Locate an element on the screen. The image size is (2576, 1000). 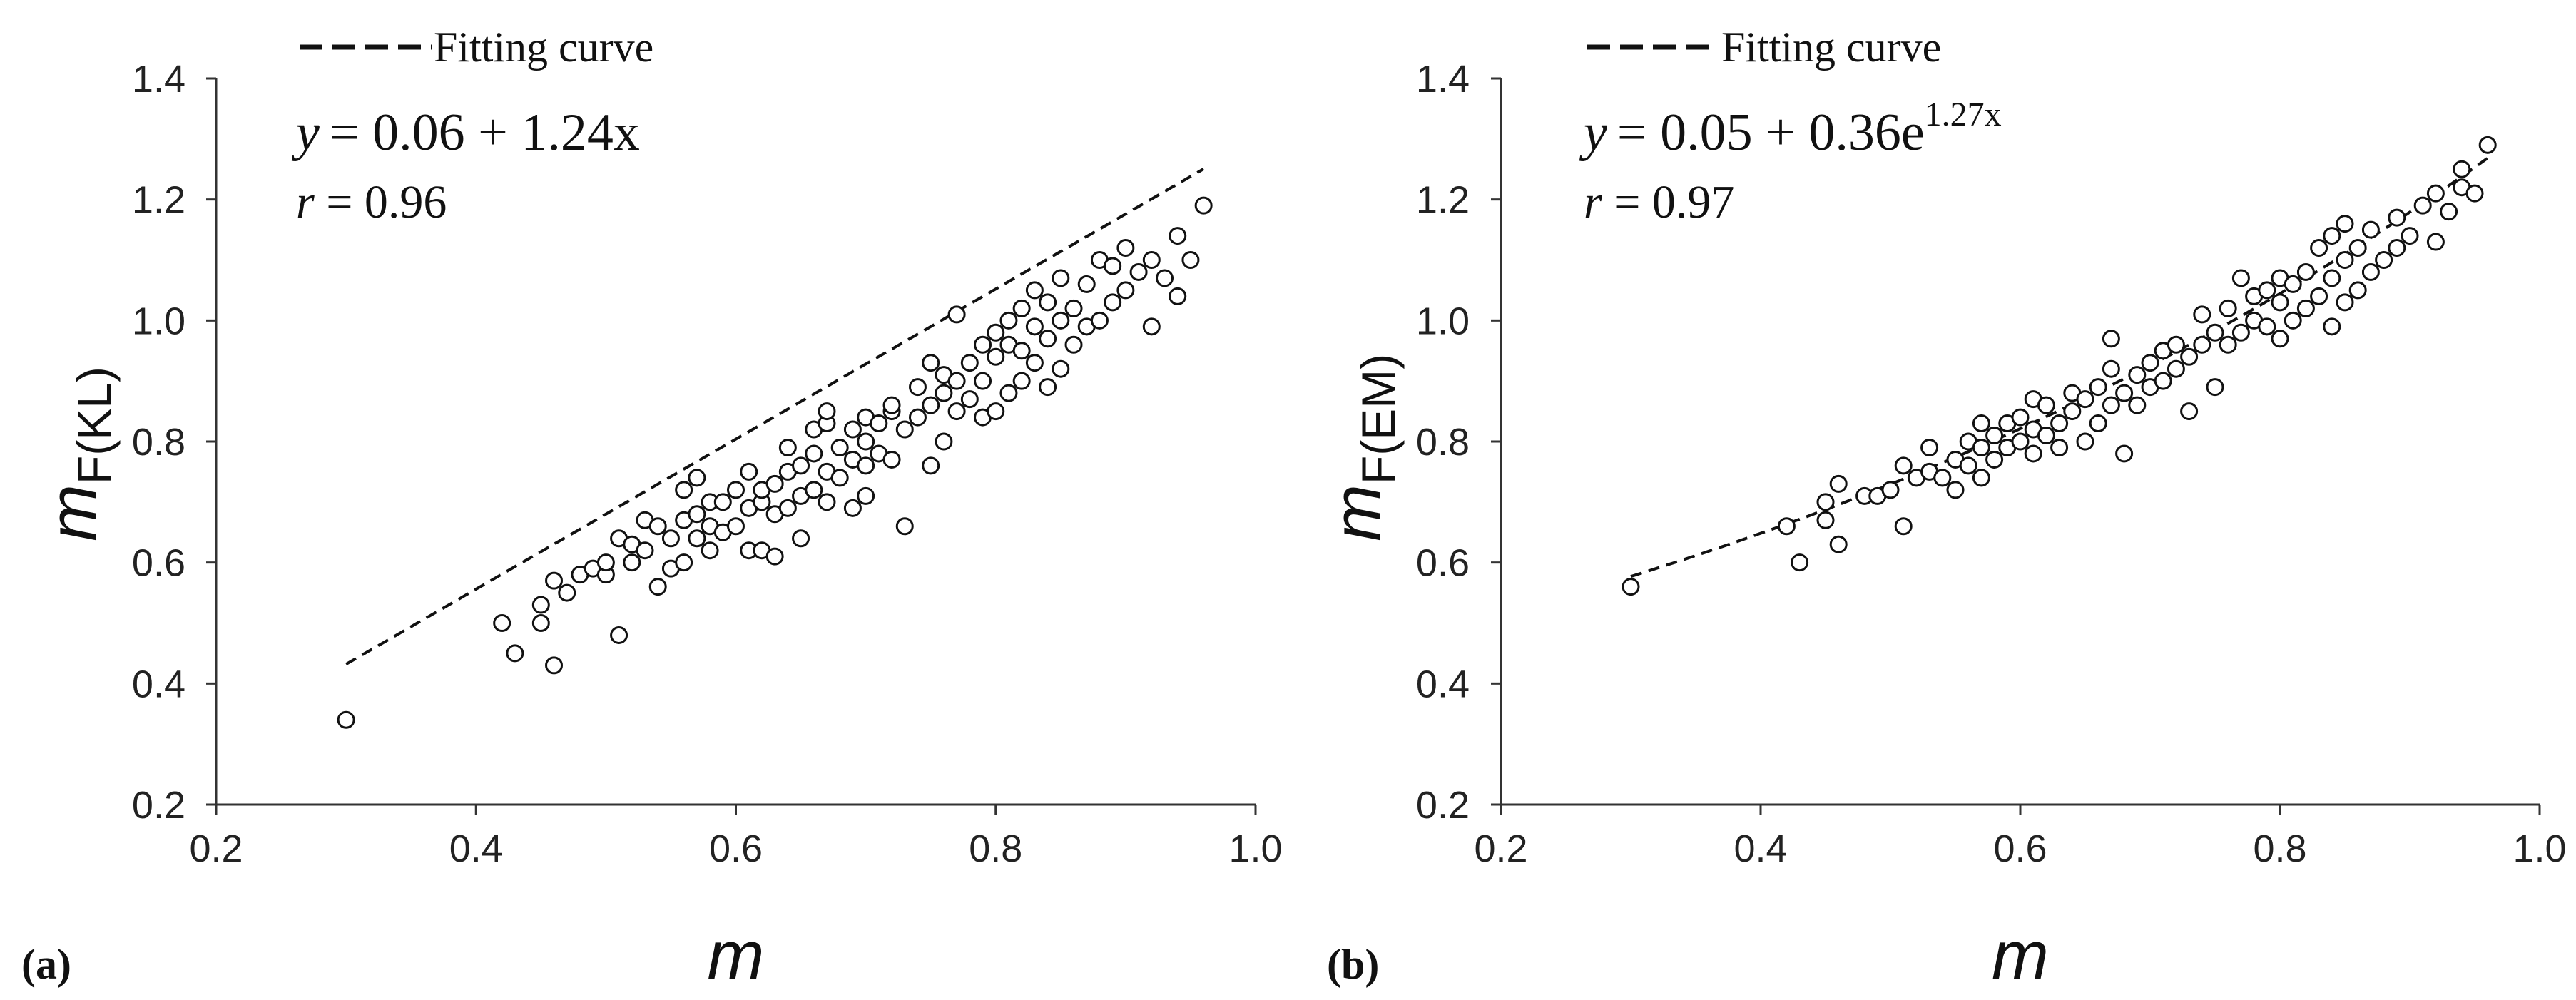
correlation-symbol: r is located at coordinates (305, 202).